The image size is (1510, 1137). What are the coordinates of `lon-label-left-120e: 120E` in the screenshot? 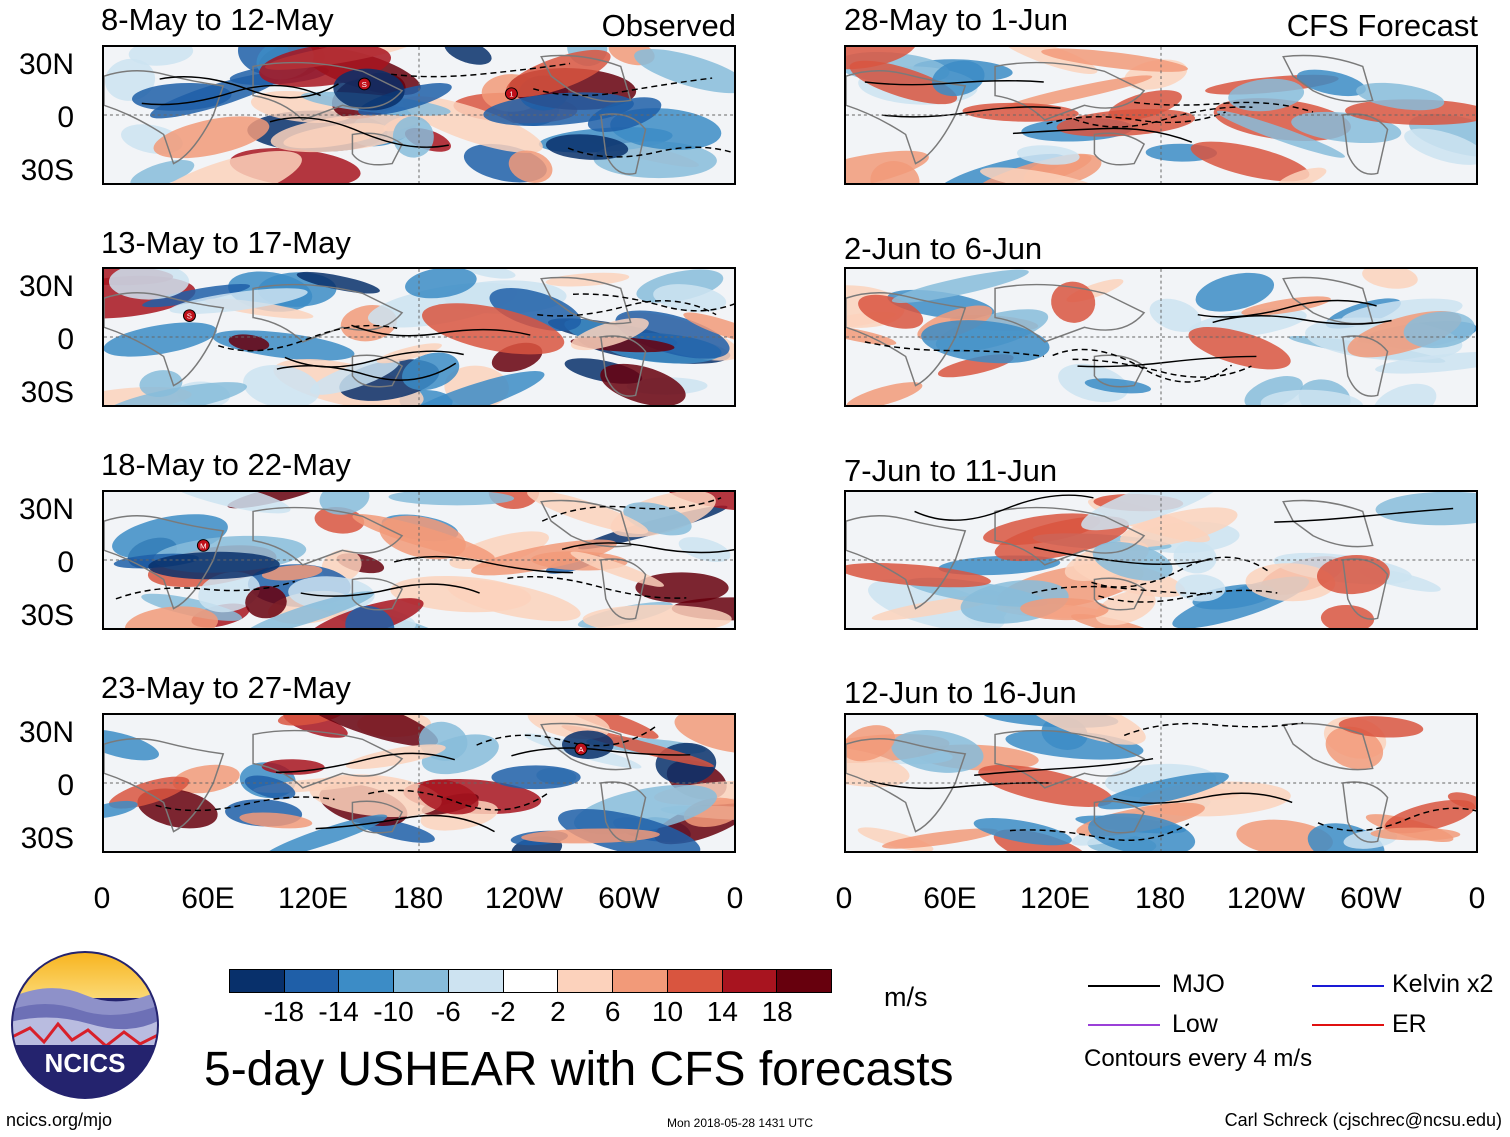 It's located at (313, 898).